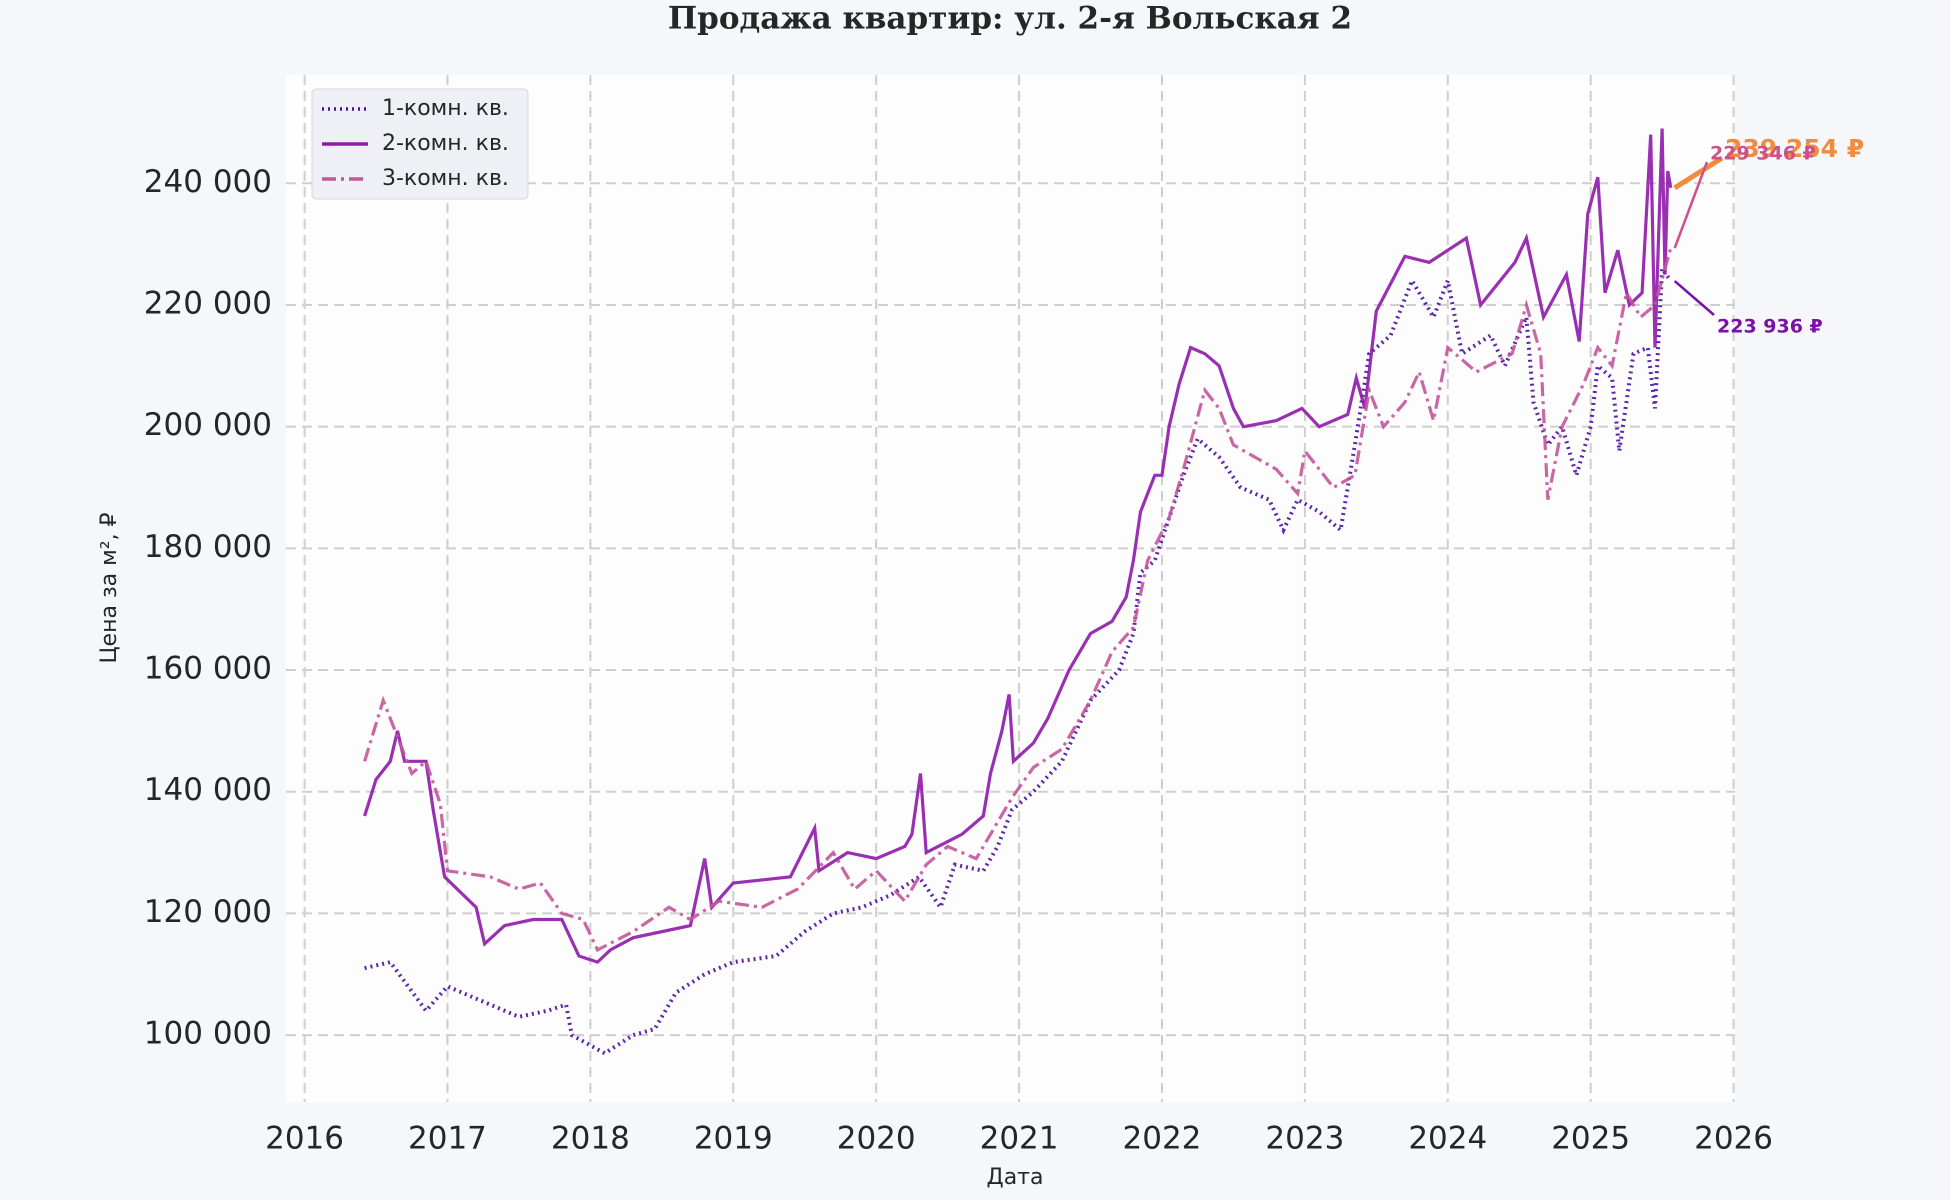 This screenshot has width=1950, height=1200. I want to click on x-tick-label: 2023, so click(1304, 1139).